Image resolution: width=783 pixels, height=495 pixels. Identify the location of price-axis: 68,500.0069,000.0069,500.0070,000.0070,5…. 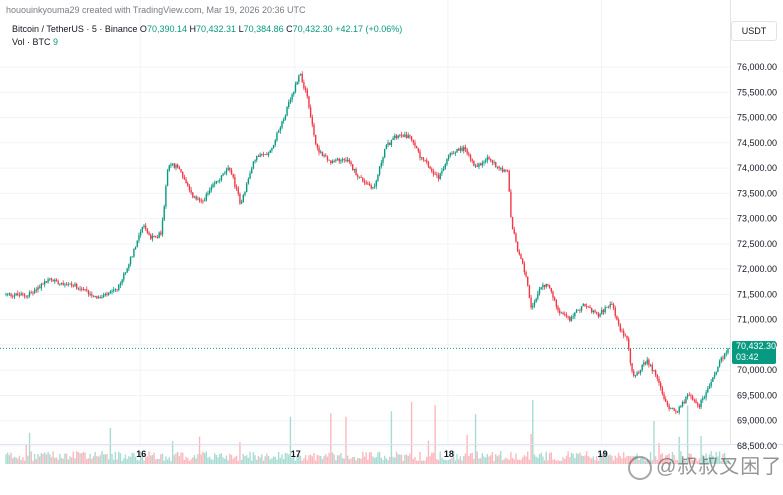
(757, 256).